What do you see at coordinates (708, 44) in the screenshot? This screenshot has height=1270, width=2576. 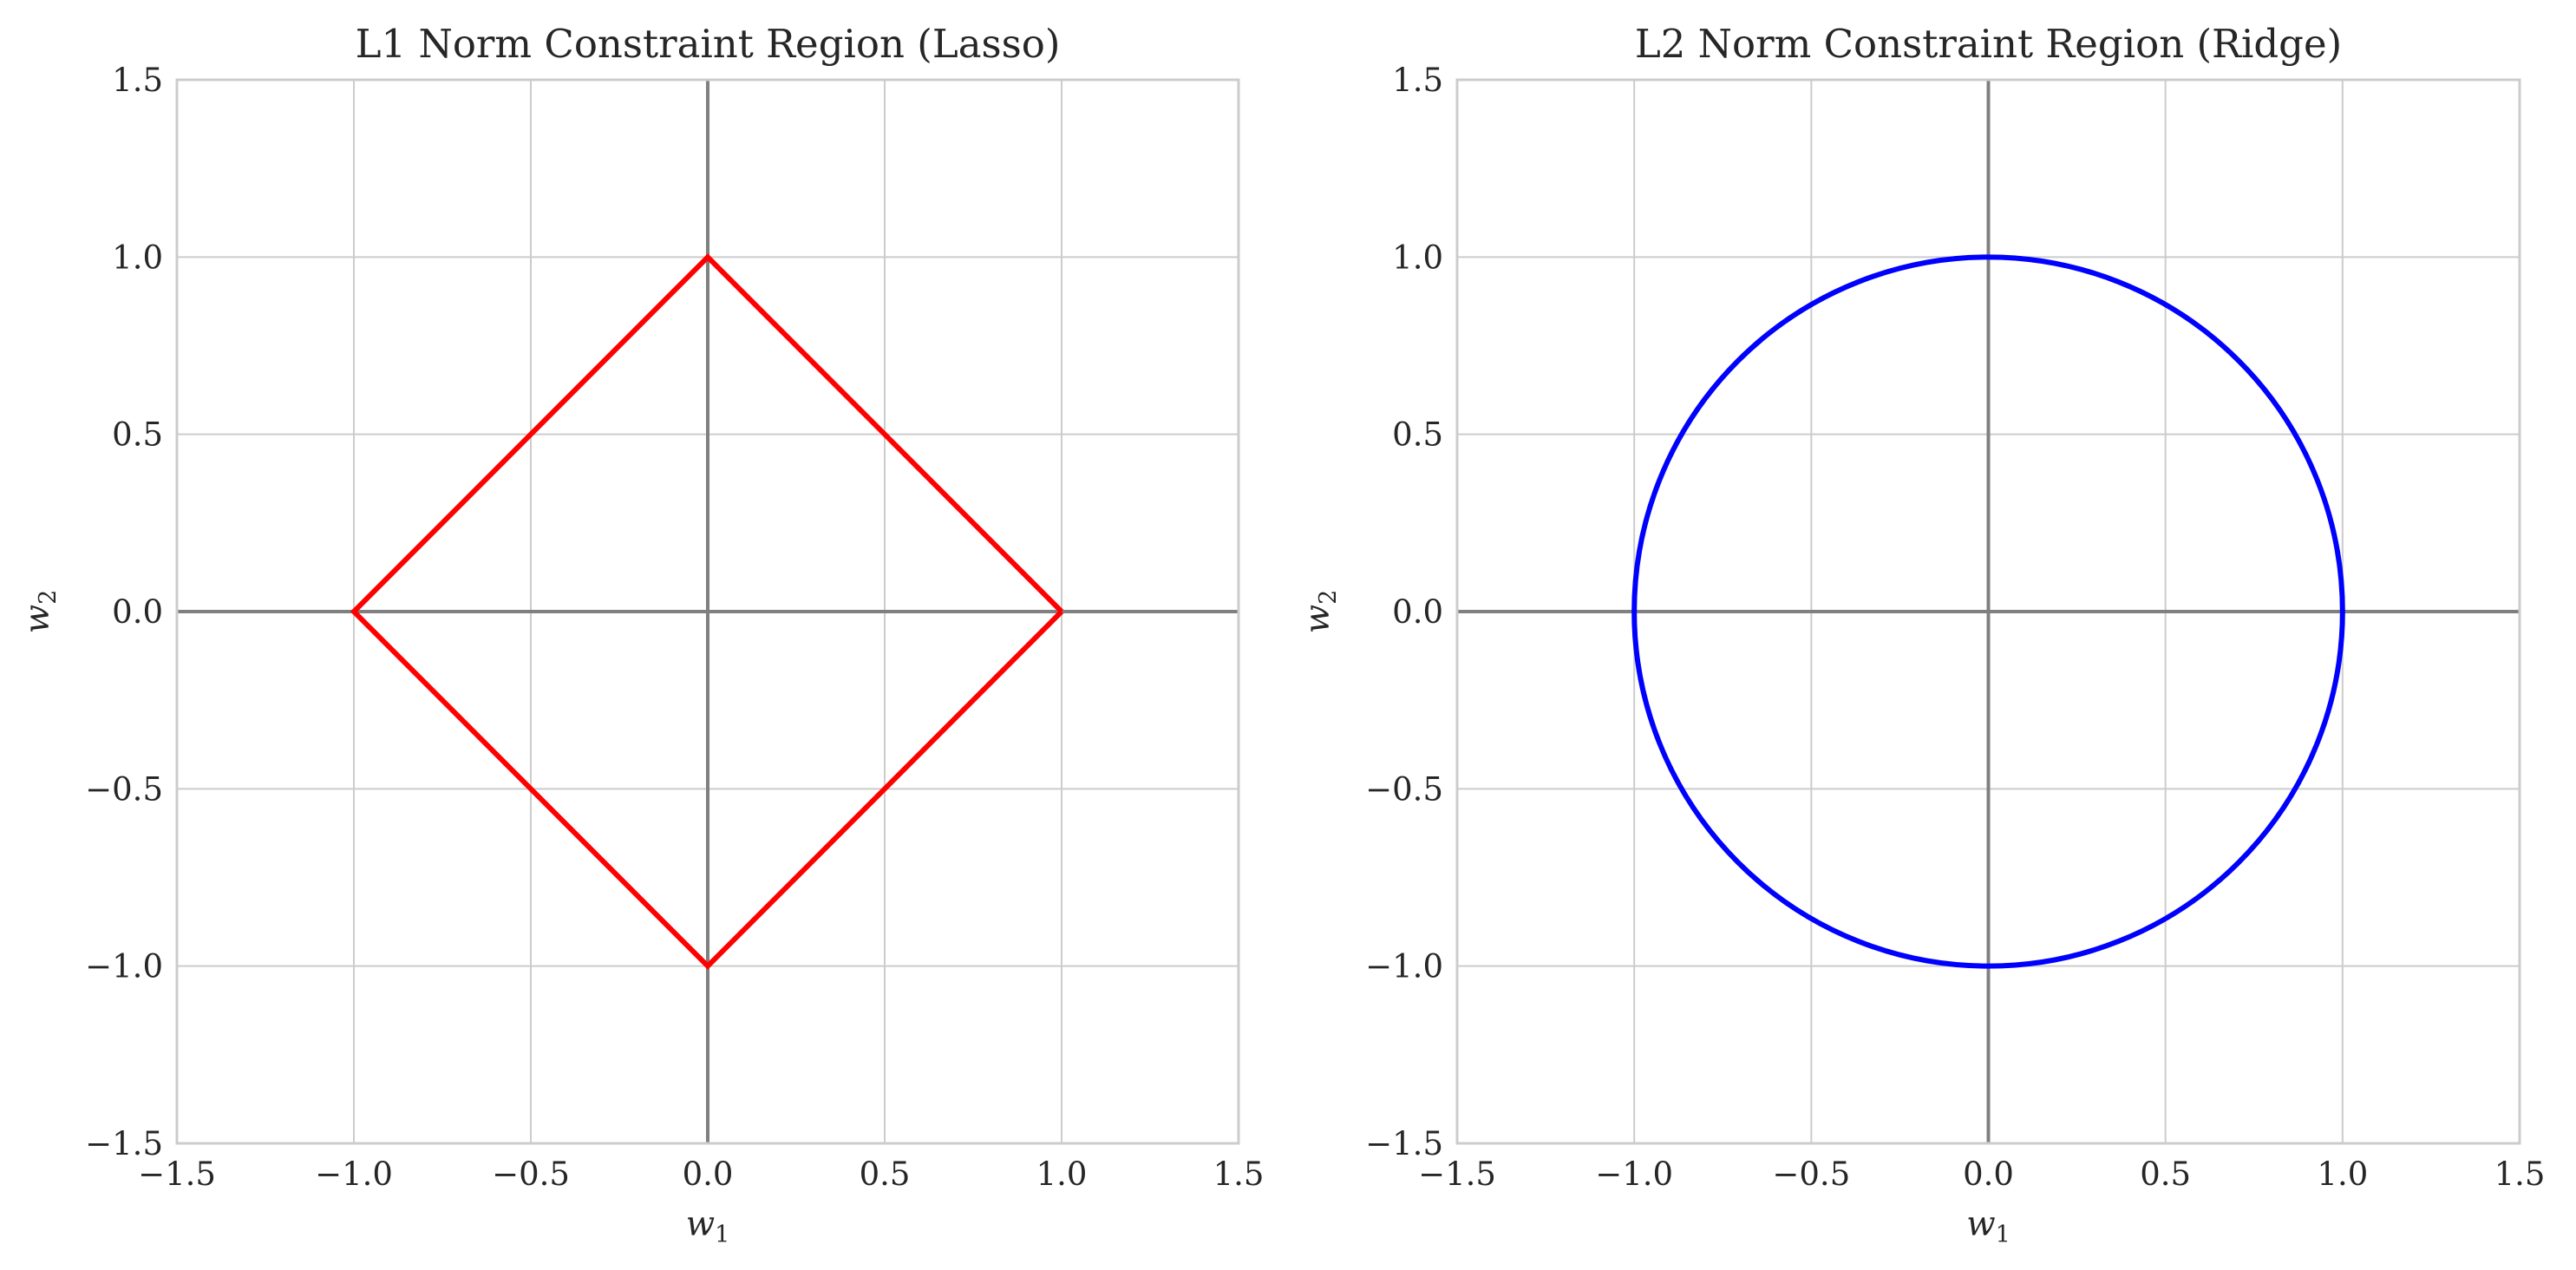 I see `chart-title: L1 Norm Constraint Region (Lasso)` at bounding box center [708, 44].